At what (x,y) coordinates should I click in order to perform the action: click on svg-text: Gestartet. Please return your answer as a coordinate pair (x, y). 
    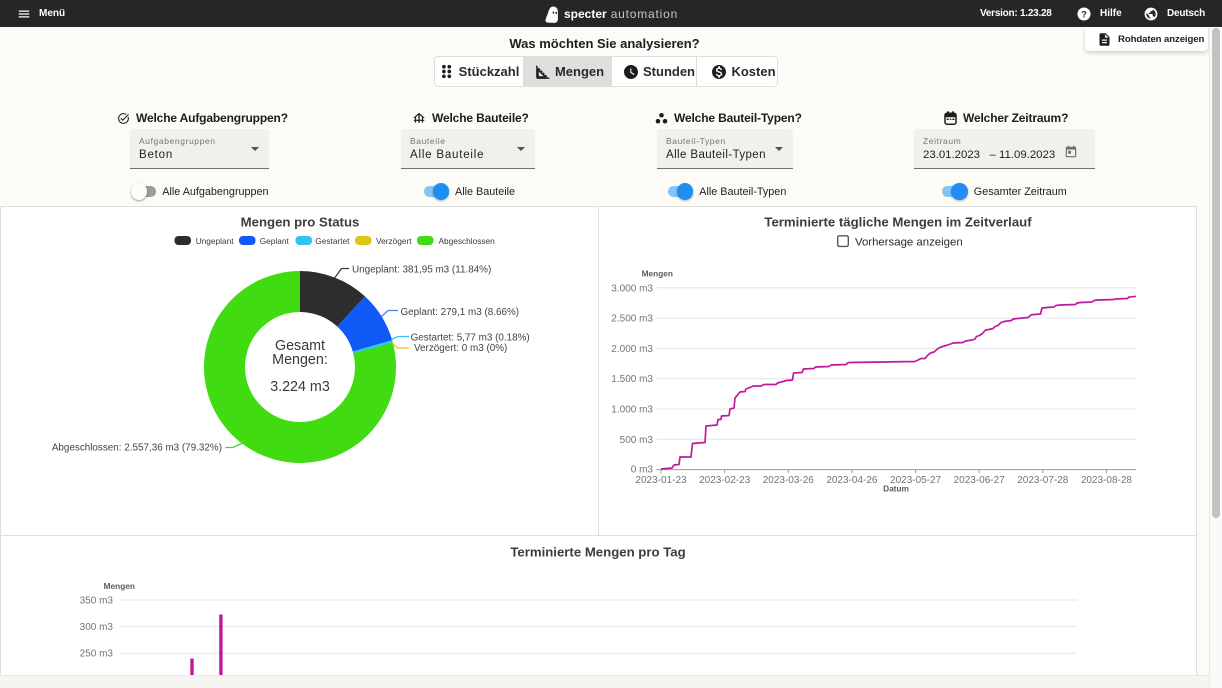
    Looking at the image, I should click on (332, 241).